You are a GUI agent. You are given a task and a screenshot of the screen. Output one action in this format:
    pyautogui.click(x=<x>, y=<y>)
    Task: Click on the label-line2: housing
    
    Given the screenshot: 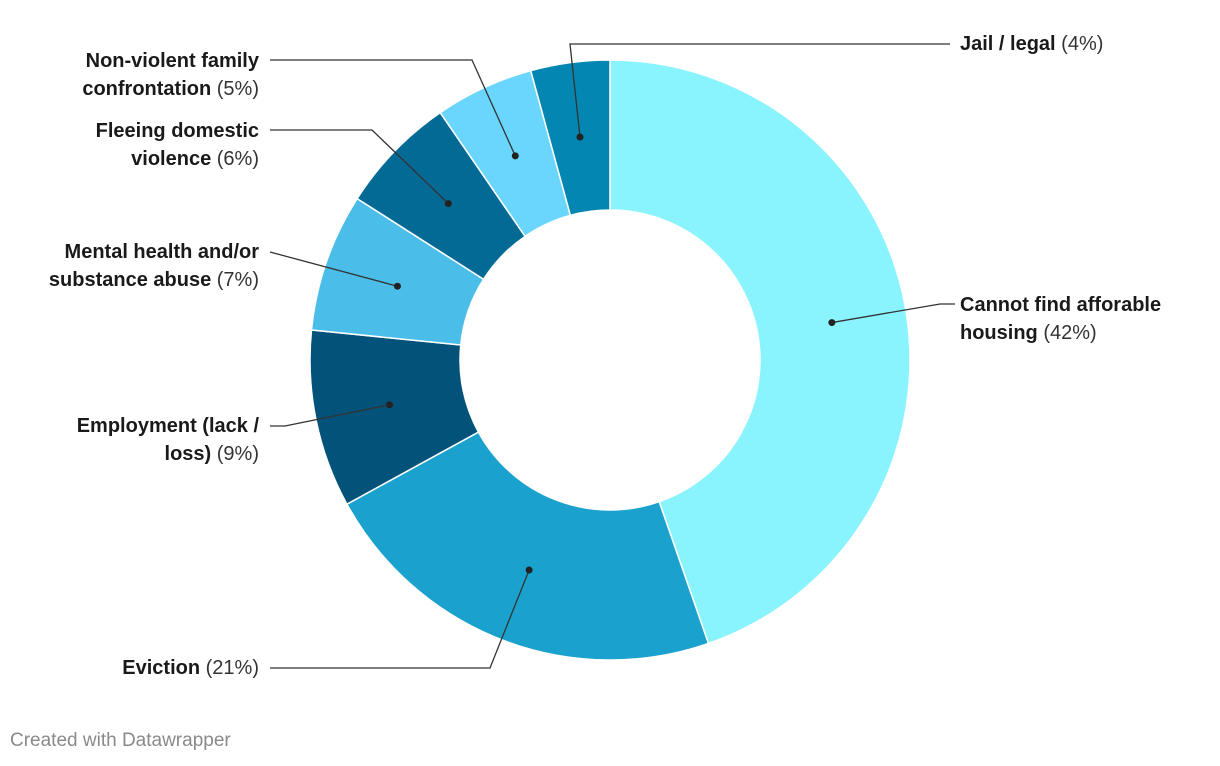 What is the action you would take?
    pyautogui.click(x=999, y=333)
    